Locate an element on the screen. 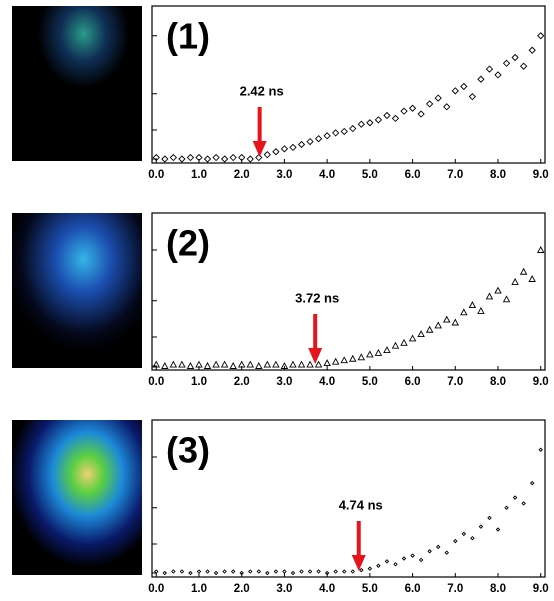  x-tick-label: 9.0 is located at coordinates (541, 589).